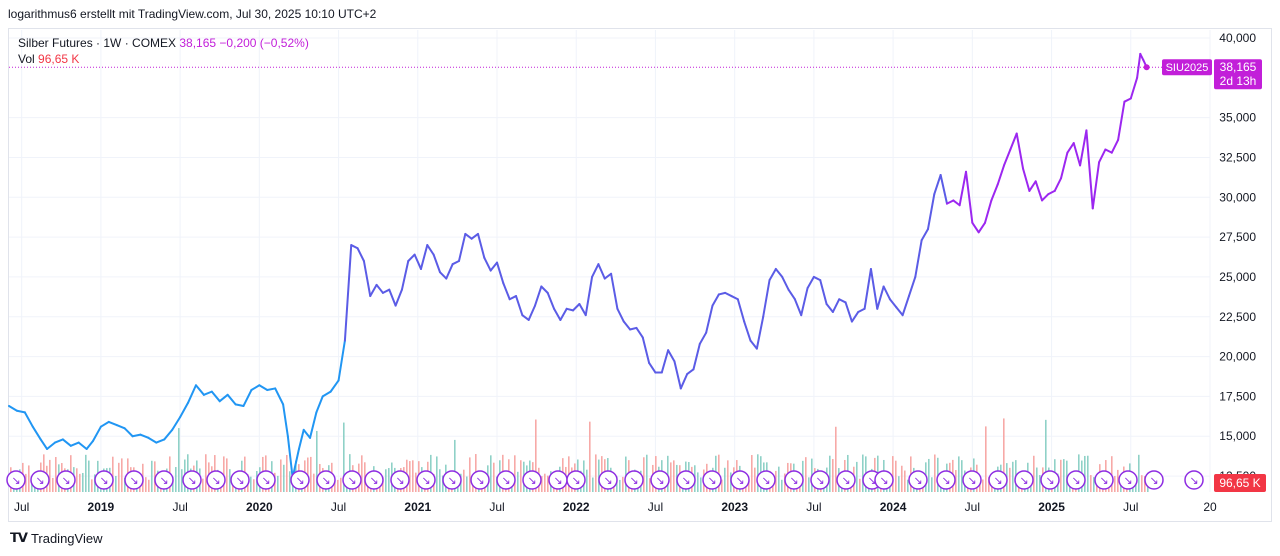 The image size is (1280, 556). I want to click on volume-badge-value: 96,65 K, so click(1239, 483).